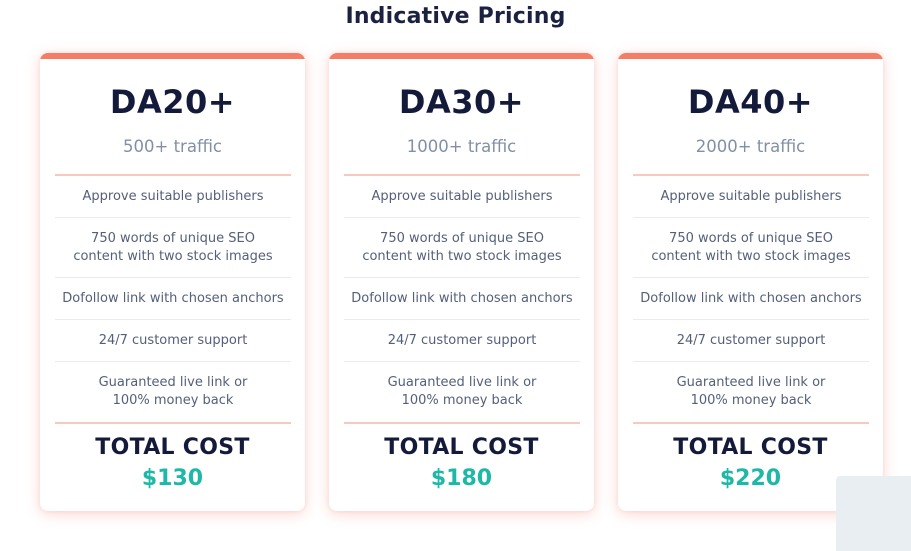 The height and width of the screenshot is (551, 911). I want to click on plan-traffic: 2000+ traffic, so click(750, 146).